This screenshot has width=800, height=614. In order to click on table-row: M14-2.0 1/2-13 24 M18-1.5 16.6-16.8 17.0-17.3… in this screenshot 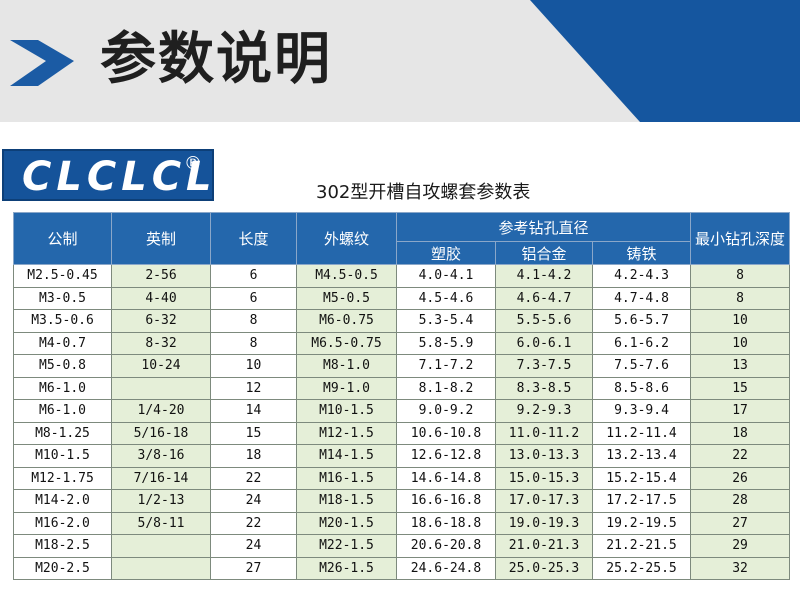, I will do `click(402, 501)`.